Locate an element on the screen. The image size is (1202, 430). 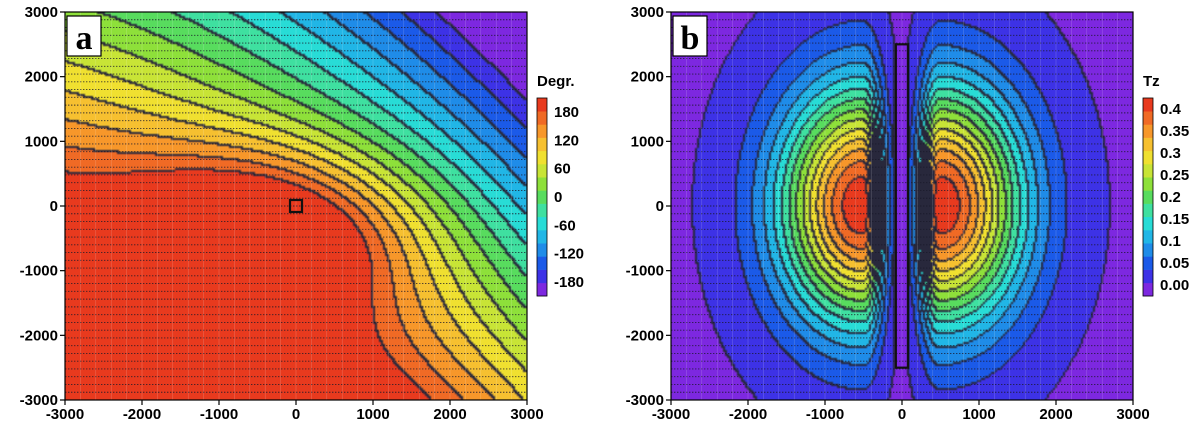
panel-b-label-box is located at coordinates (690, 36).